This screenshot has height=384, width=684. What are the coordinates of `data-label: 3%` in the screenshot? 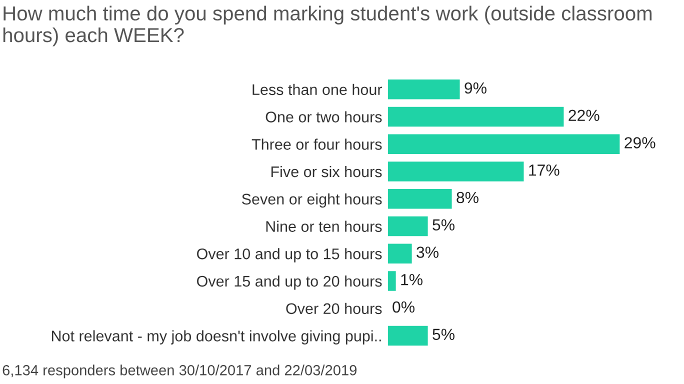 It's located at (427, 252).